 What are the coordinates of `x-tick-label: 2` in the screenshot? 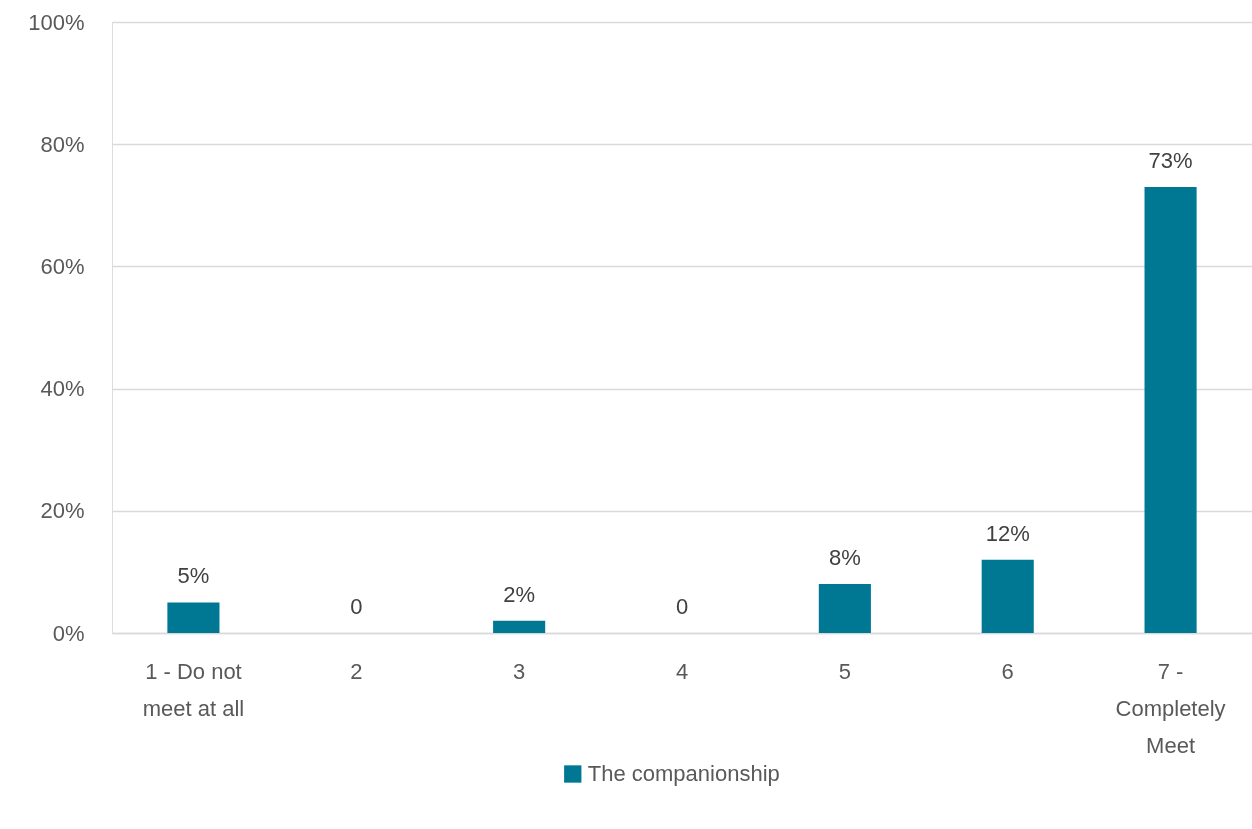 It's located at (356, 671).